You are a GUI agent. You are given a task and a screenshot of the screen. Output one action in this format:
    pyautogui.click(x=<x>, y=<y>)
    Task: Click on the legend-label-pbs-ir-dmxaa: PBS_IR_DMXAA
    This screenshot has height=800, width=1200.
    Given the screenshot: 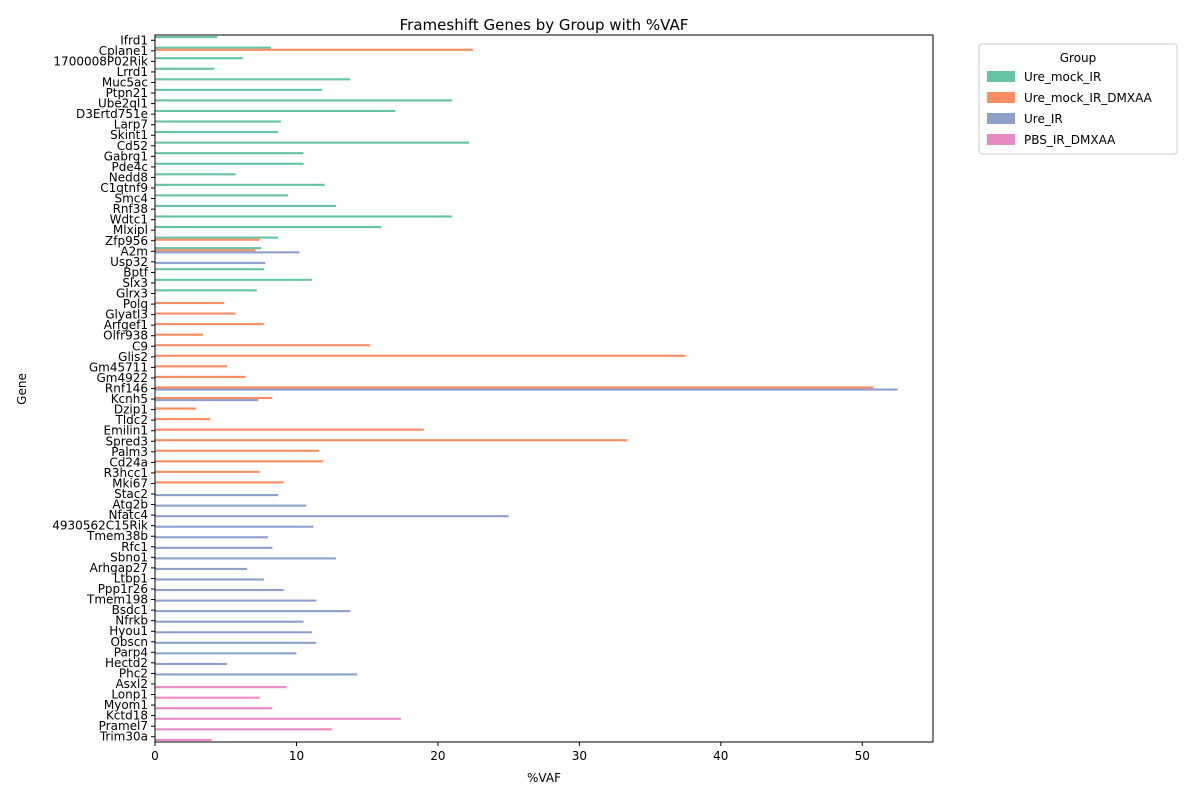 What is the action you would take?
    pyautogui.click(x=1070, y=140)
    